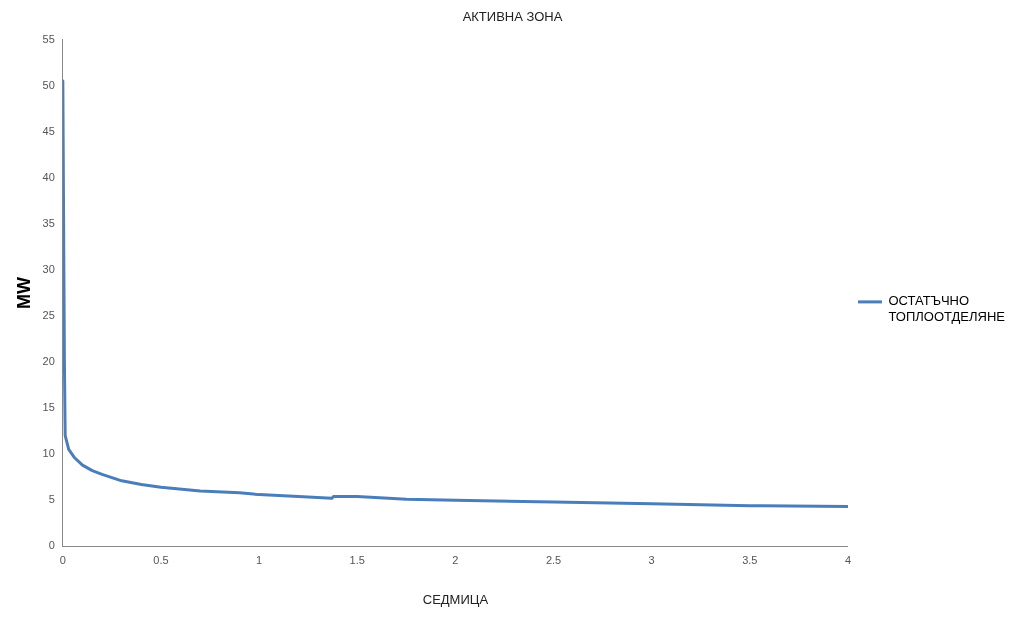  Describe the element at coordinates (455, 559) in the screenshot. I see `x-tick-label: 2` at that location.